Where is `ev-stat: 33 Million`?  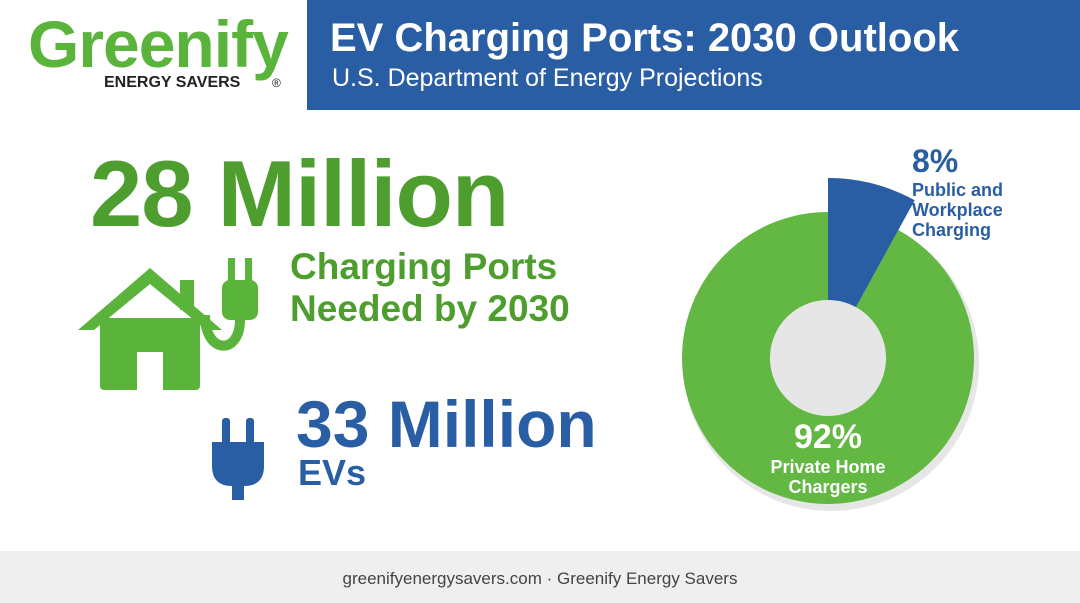 ev-stat: 33 Million is located at coordinates (446, 424).